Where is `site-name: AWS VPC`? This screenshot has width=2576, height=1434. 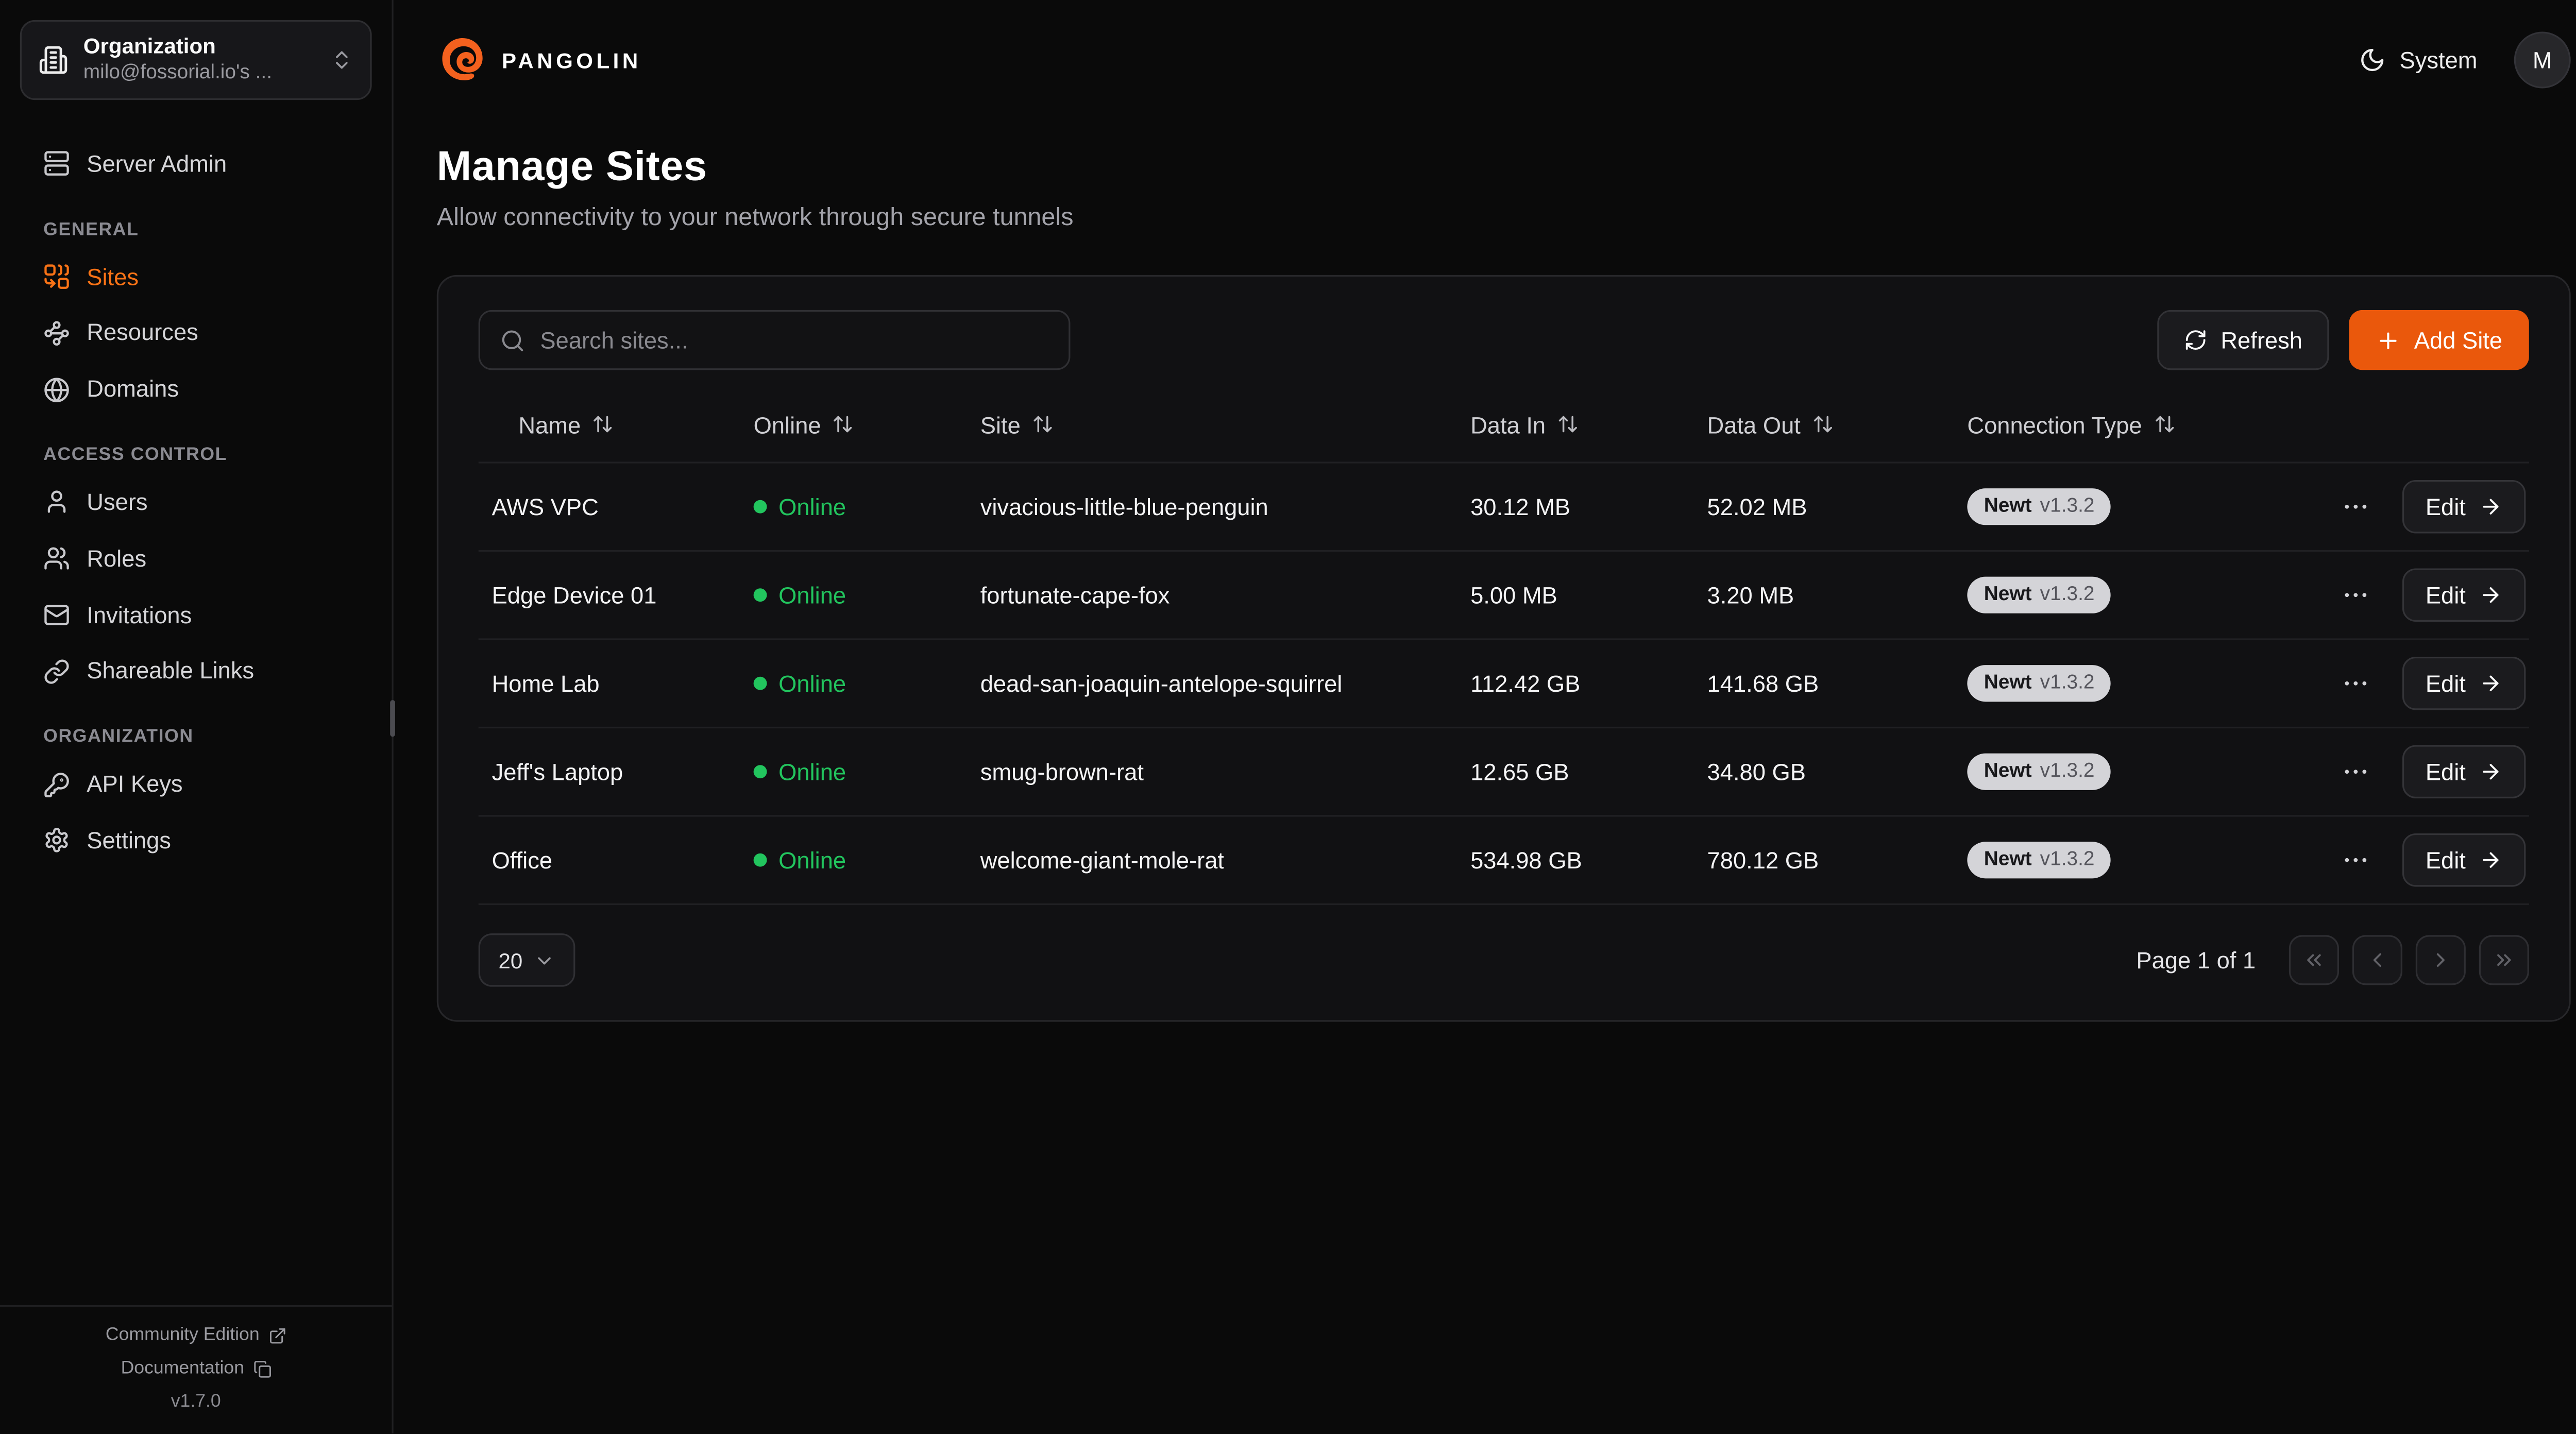 site-name: AWS VPC is located at coordinates (545, 506).